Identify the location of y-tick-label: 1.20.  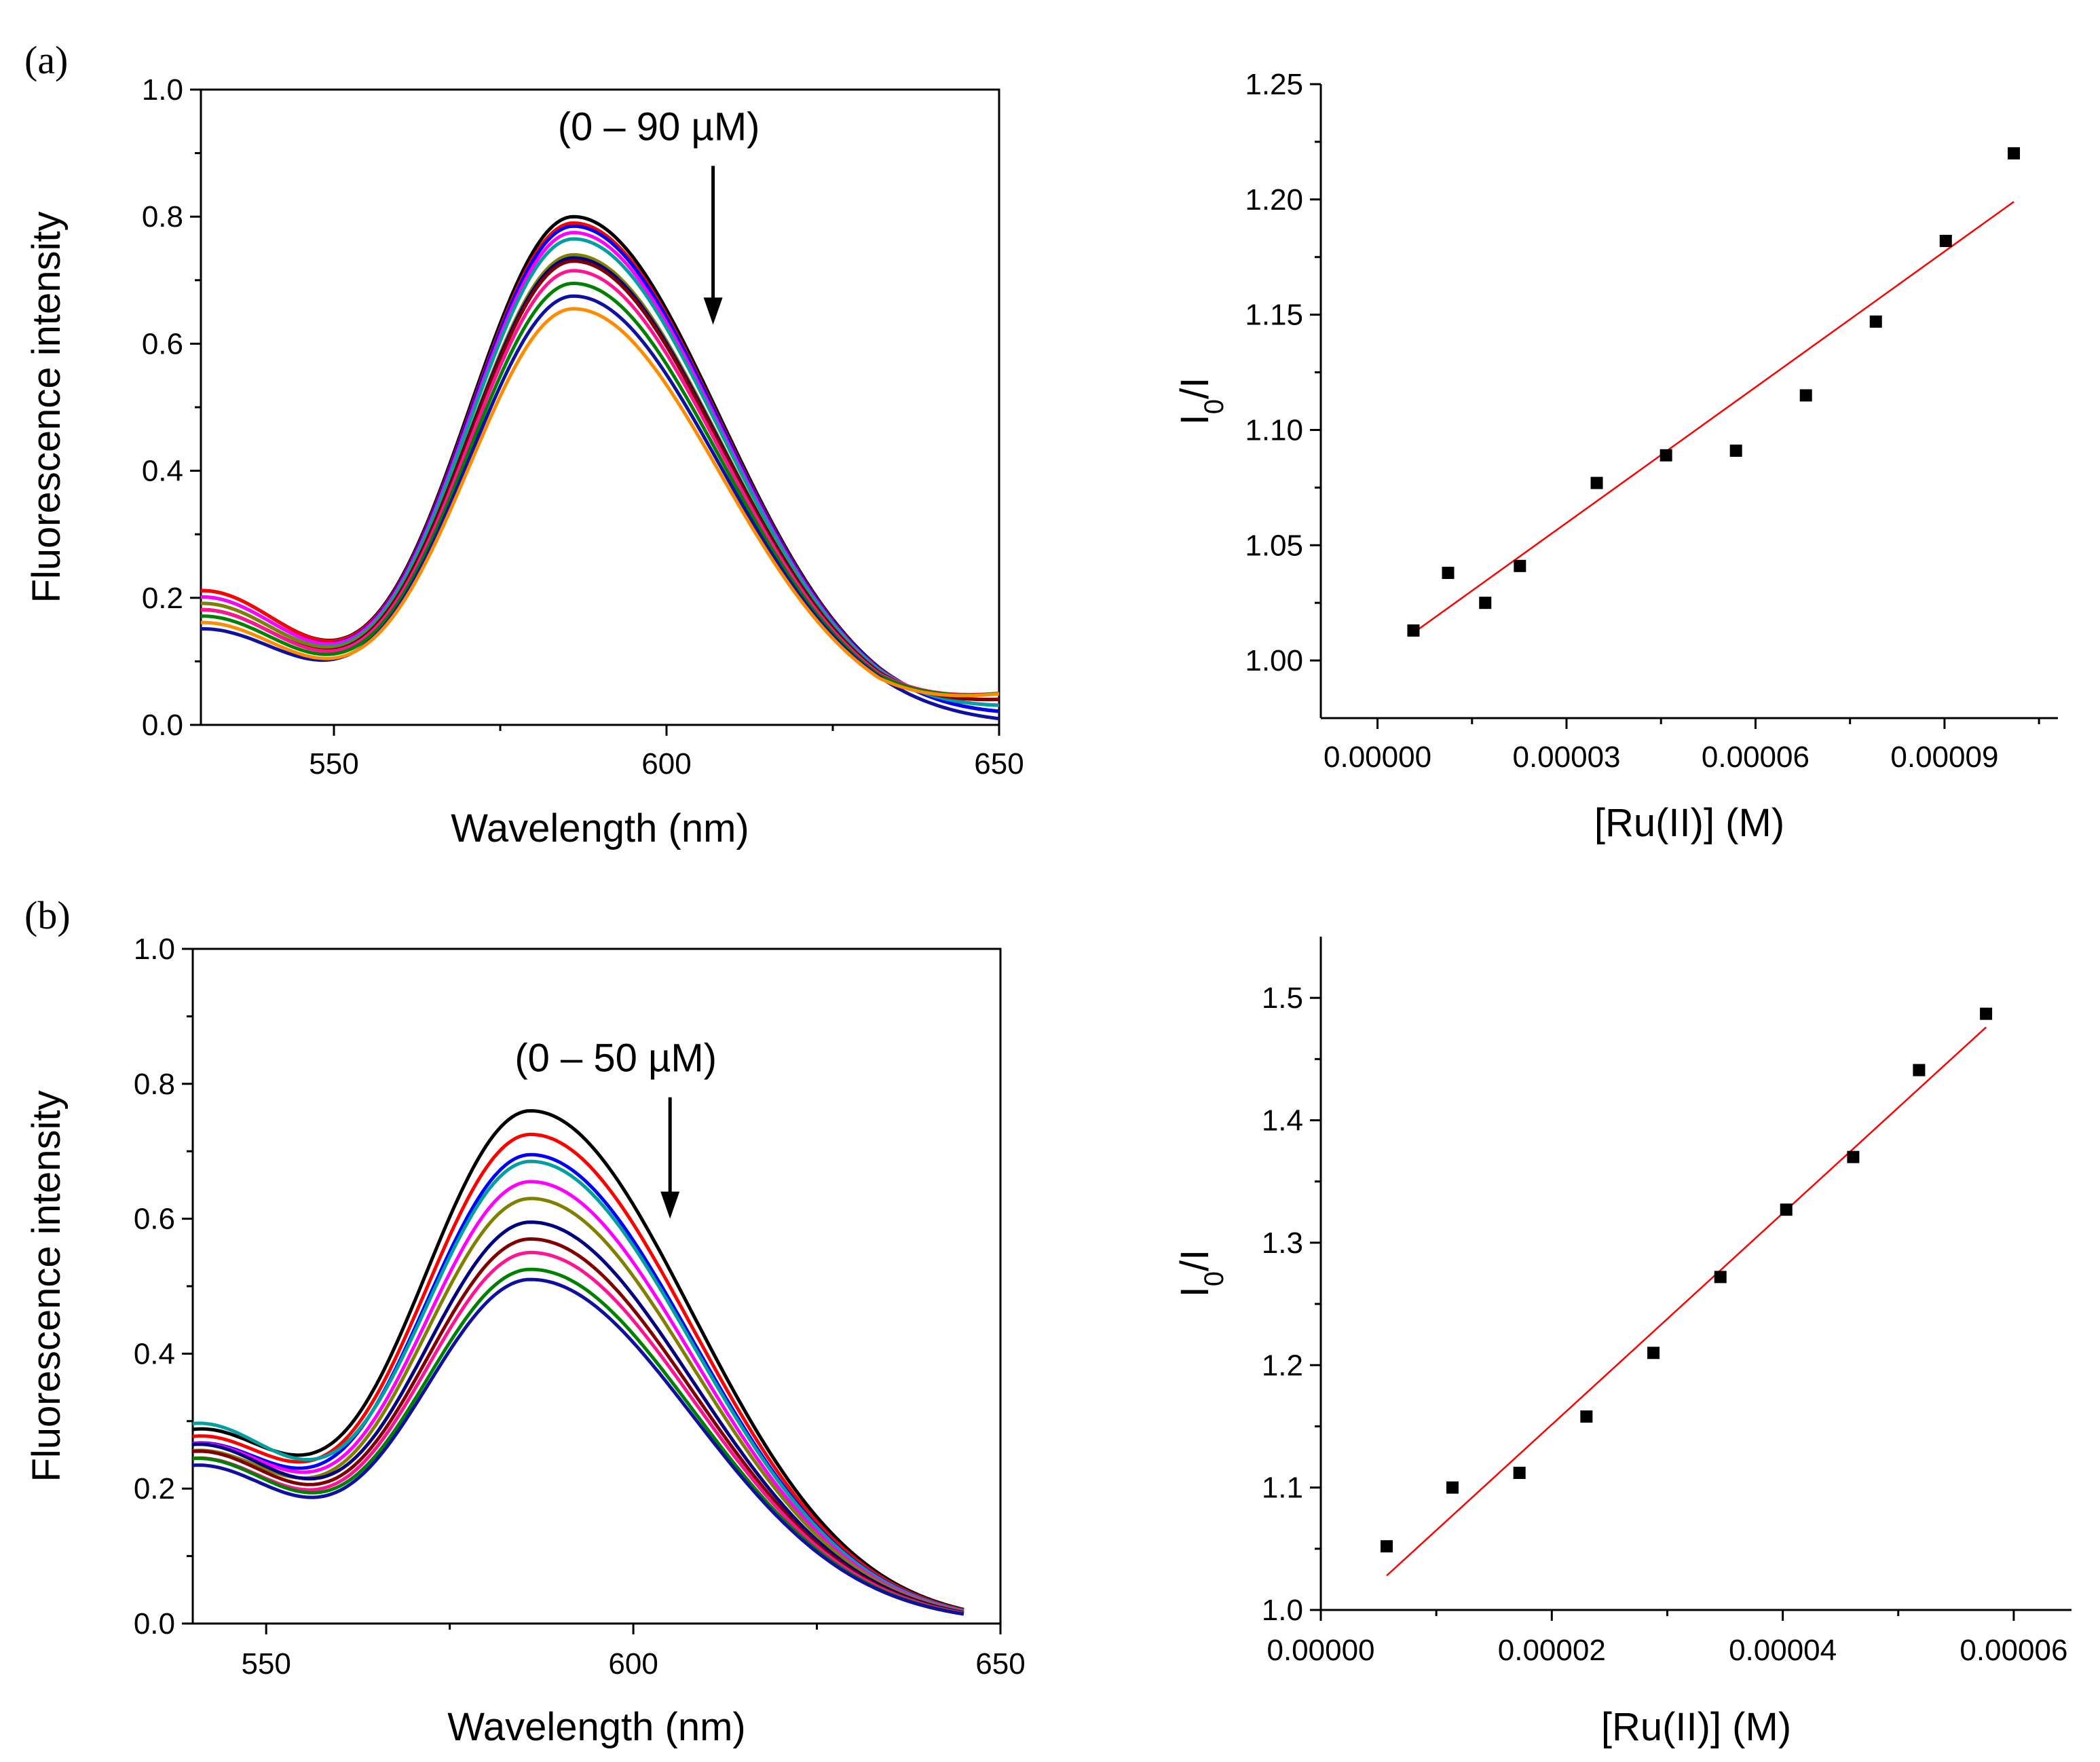
(1274, 200).